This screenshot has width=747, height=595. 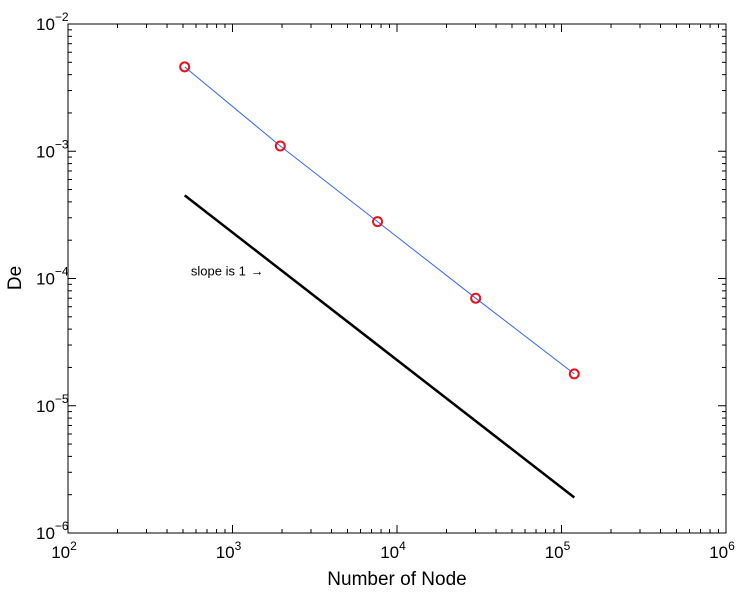 I want to click on annotation-arrow-icon: →, so click(x=257, y=271).